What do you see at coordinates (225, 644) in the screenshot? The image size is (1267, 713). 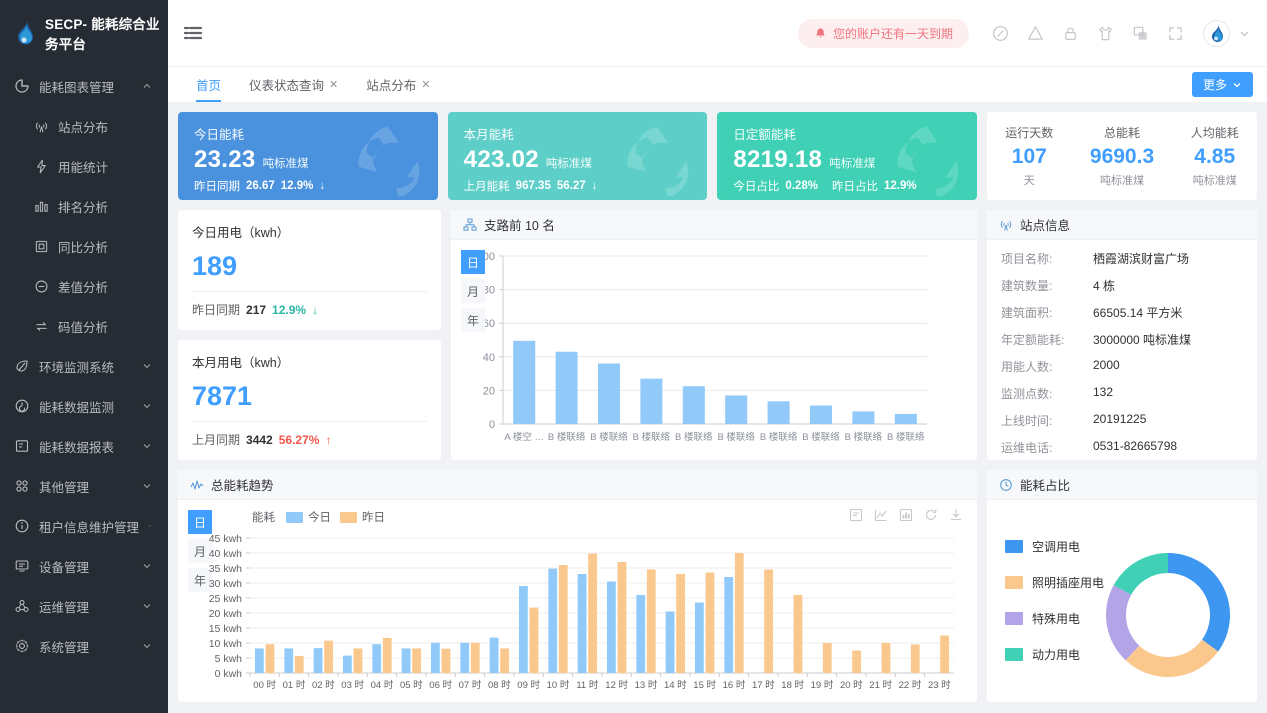 I see `svg-text: 10 kwh` at bounding box center [225, 644].